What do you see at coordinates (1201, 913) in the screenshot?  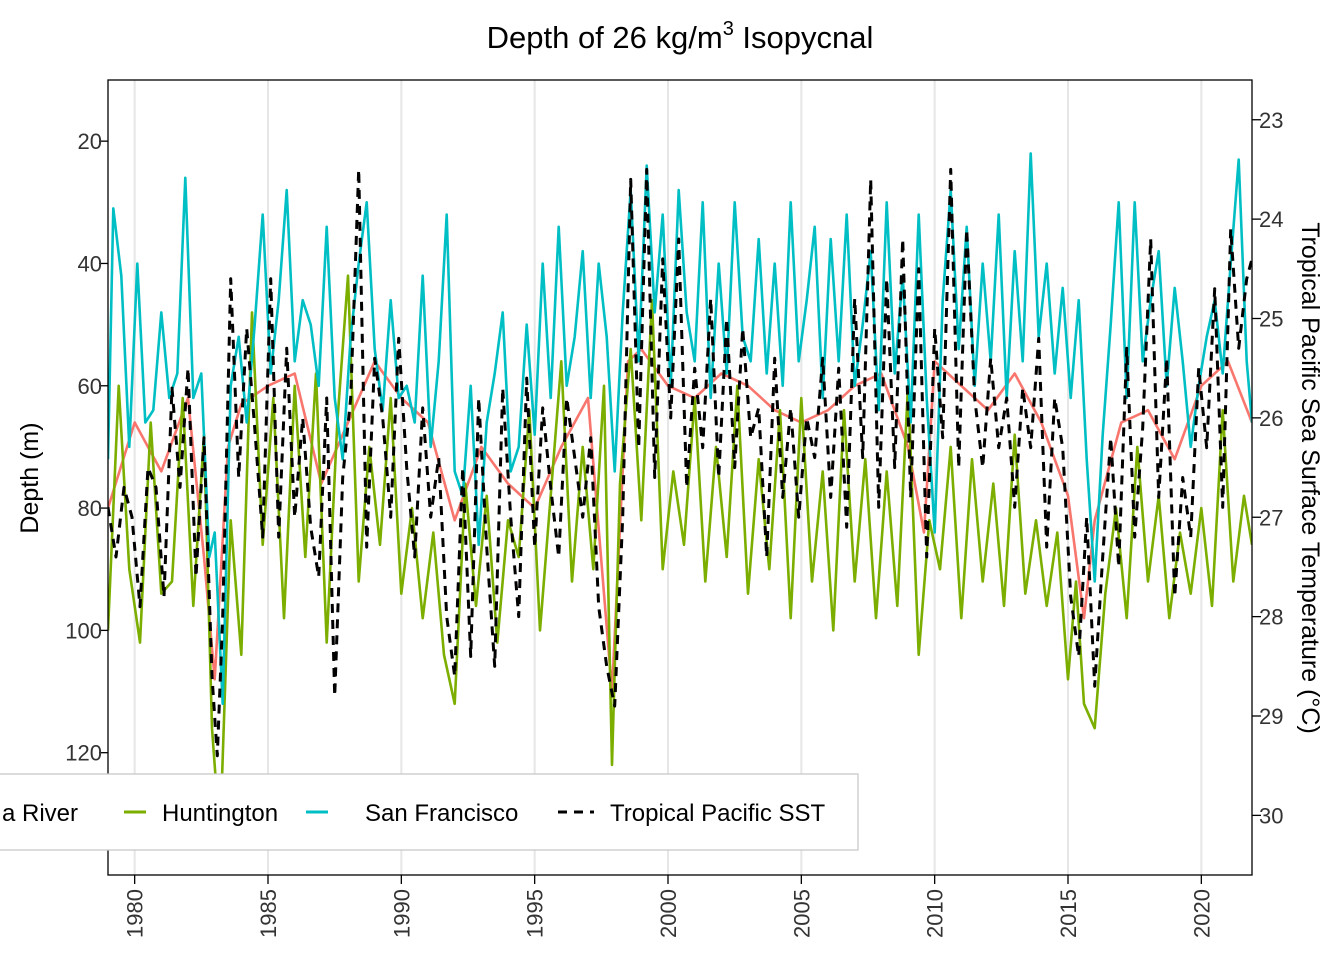 I see `x-tick-label: 2020` at bounding box center [1201, 913].